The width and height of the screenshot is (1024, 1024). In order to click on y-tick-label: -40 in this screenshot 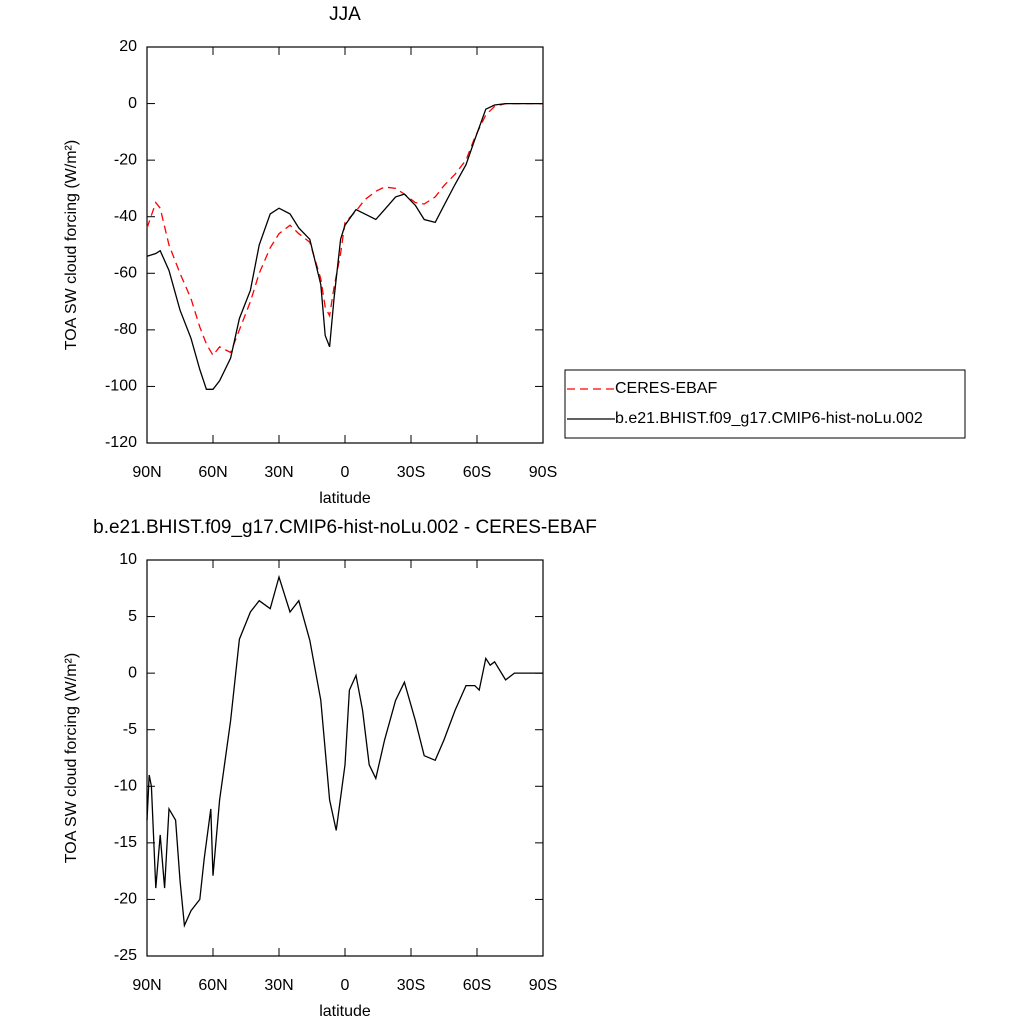, I will do `click(125, 216)`.